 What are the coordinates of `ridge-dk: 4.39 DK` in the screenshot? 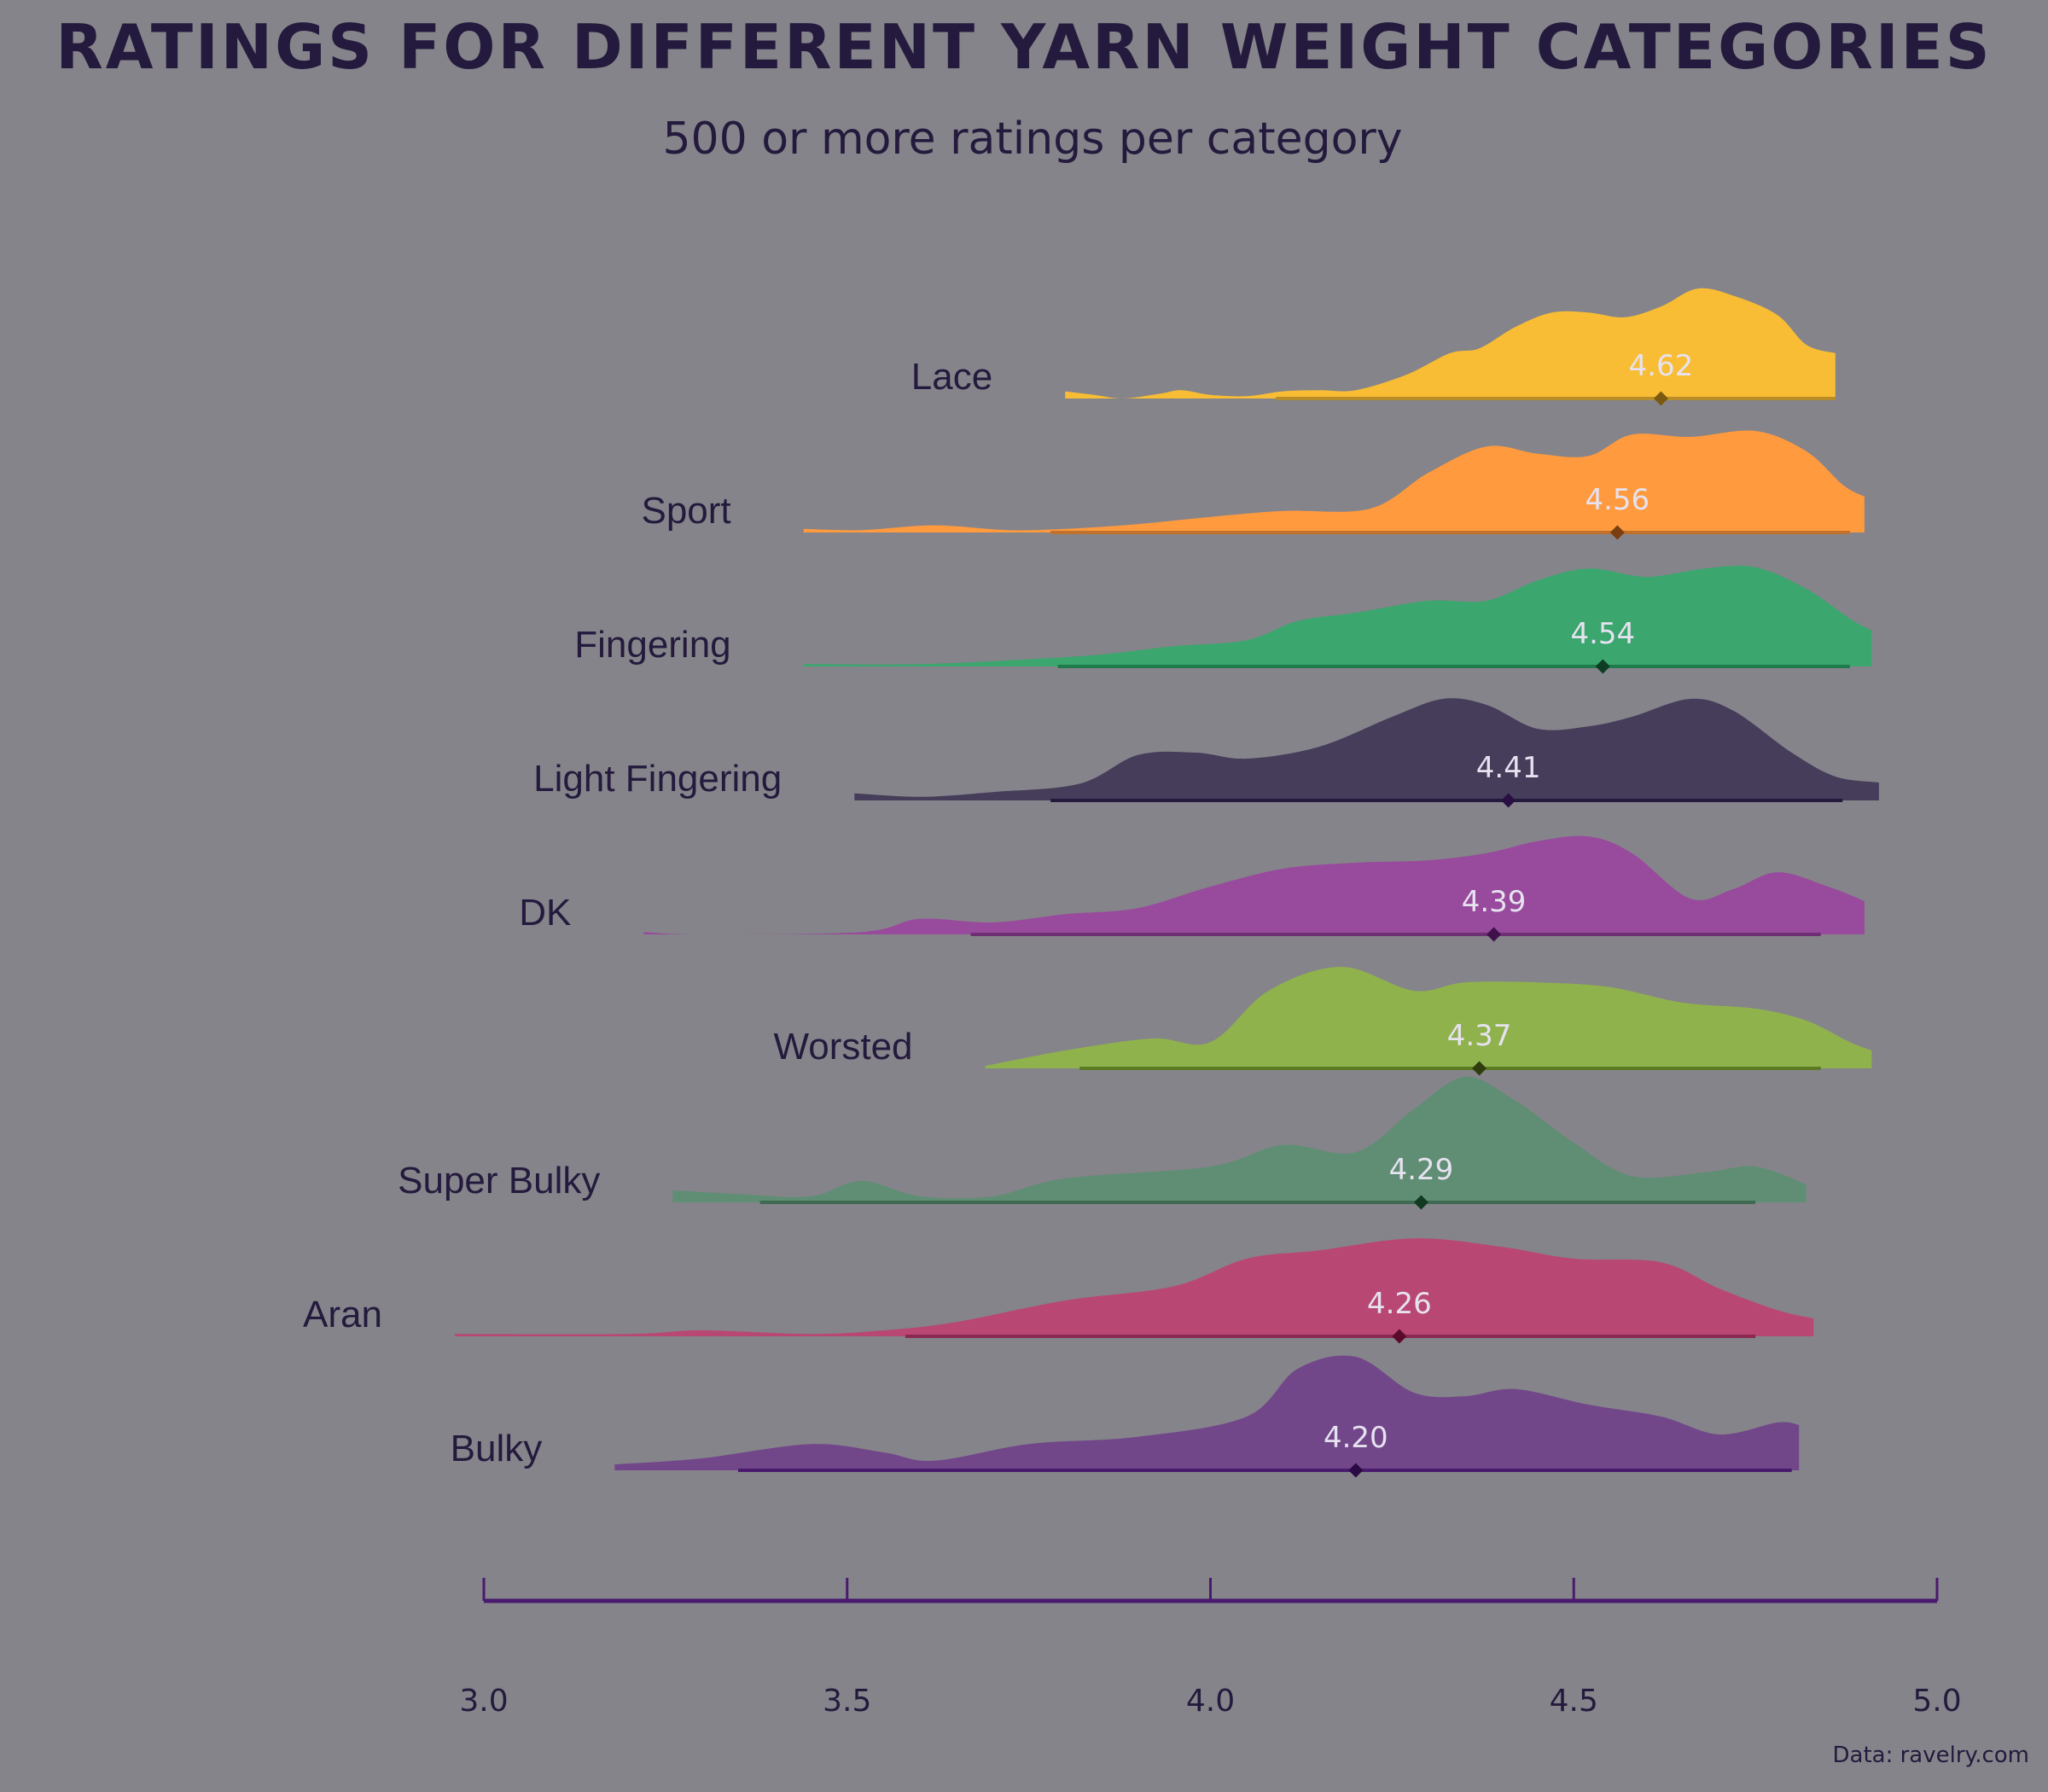 It's located at (1192, 889).